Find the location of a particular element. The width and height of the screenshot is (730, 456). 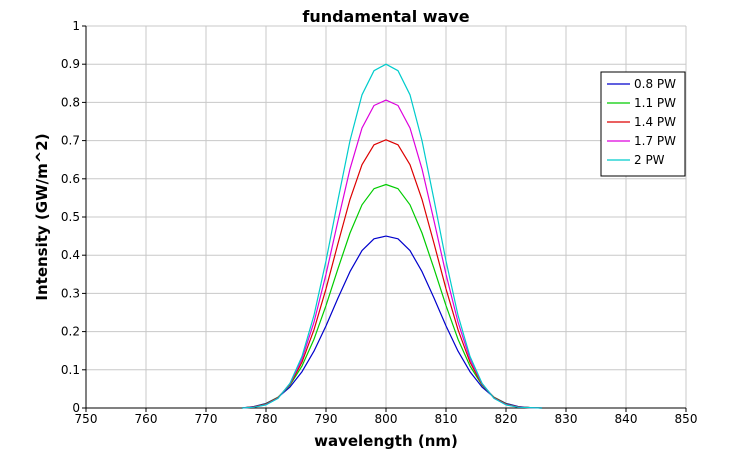

y-tick-label: 0.9 is located at coordinates (70, 64).